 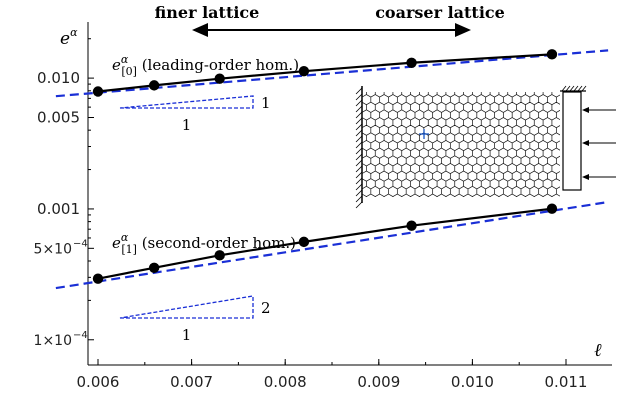 What do you see at coordinates (207, 12) in the screenshot?
I see `finer-lattice-label: finer lattice` at bounding box center [207, 12].